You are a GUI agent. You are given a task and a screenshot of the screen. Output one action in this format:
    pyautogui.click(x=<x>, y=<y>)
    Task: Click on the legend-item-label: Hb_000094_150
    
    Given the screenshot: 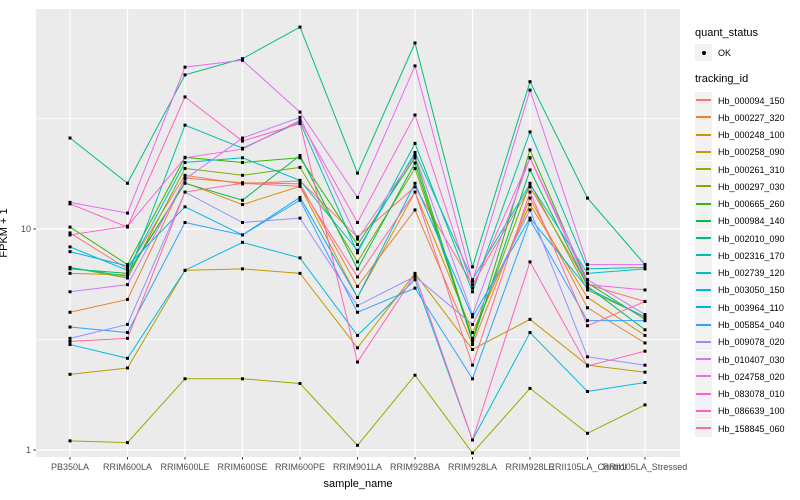 What is the action you would take?
    pyautogui.click(x=751, y=100)
    